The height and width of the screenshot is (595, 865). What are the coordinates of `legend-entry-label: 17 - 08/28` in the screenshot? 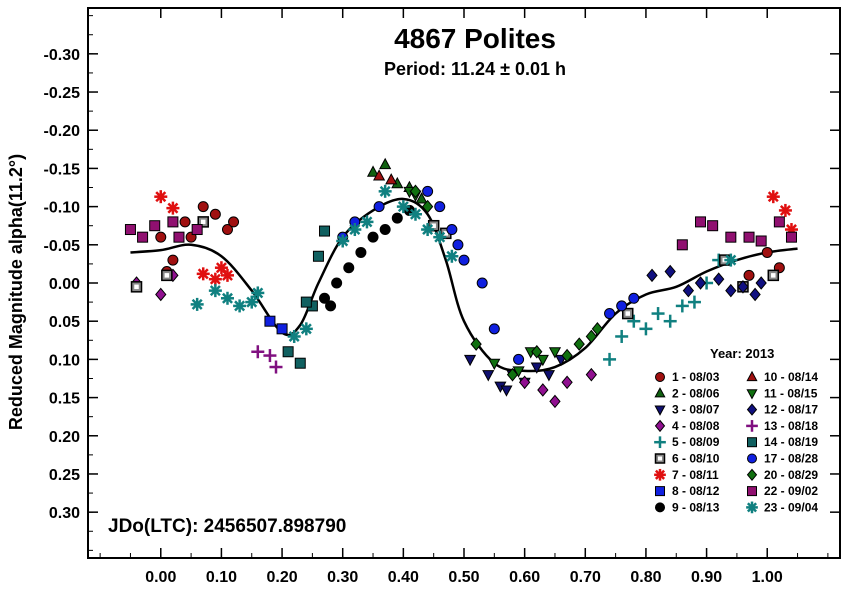 It's located at (791, 459).